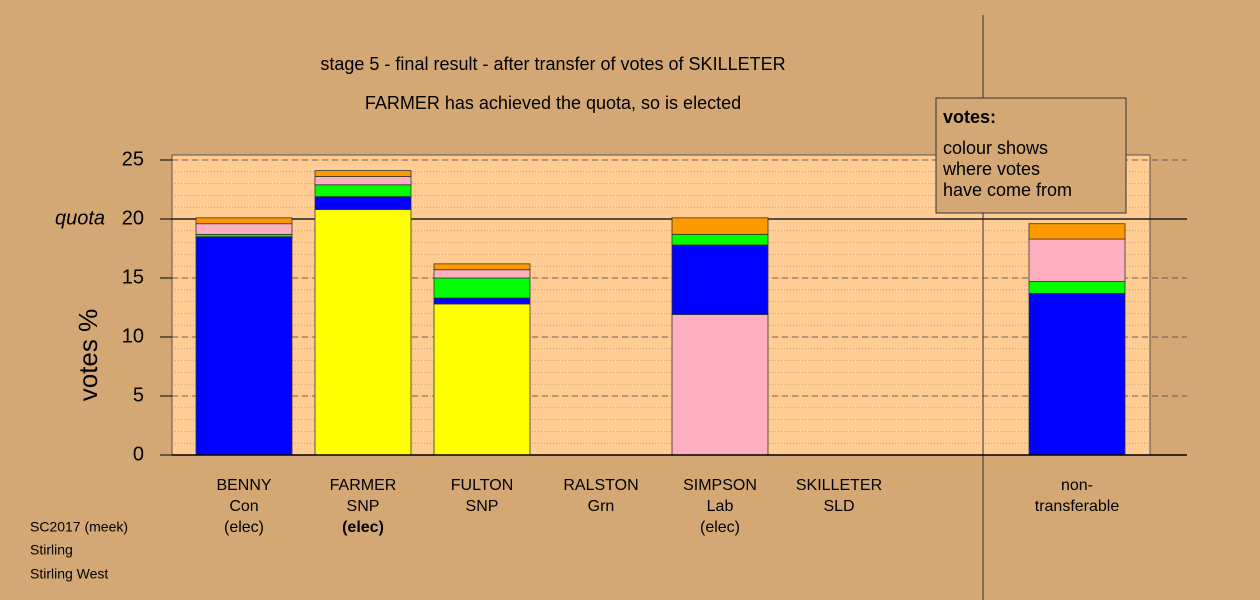  Describe the element at coordinates (995, 148) in the screenshot. I see `legend-text: colour shows` at that location.